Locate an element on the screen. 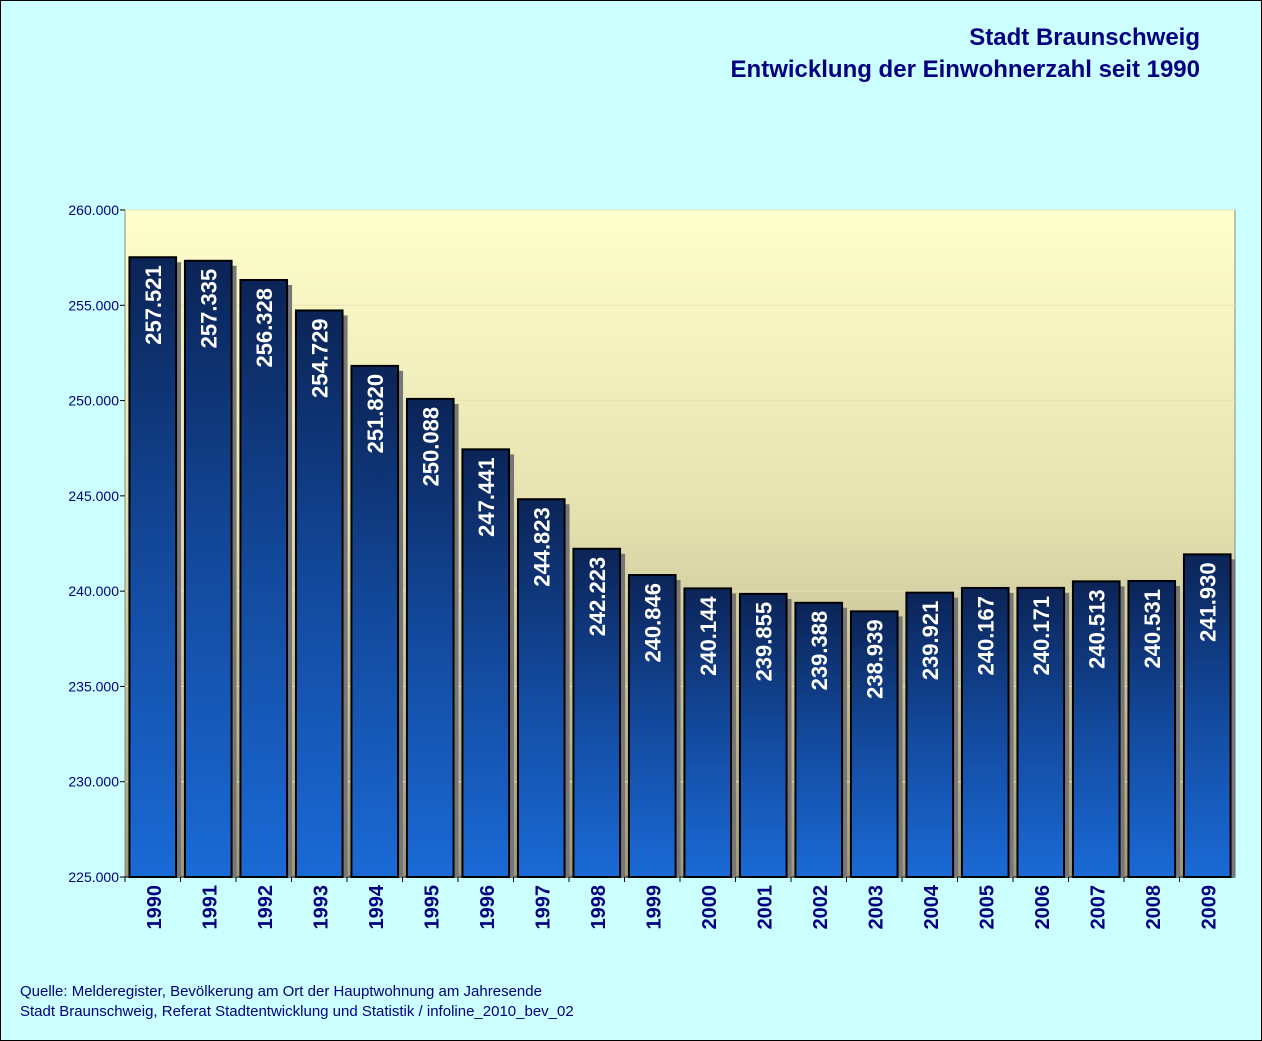 This screenshot has width=1262, height=1041. x-tick-label: 1991 is located at coordinates (210, 907).